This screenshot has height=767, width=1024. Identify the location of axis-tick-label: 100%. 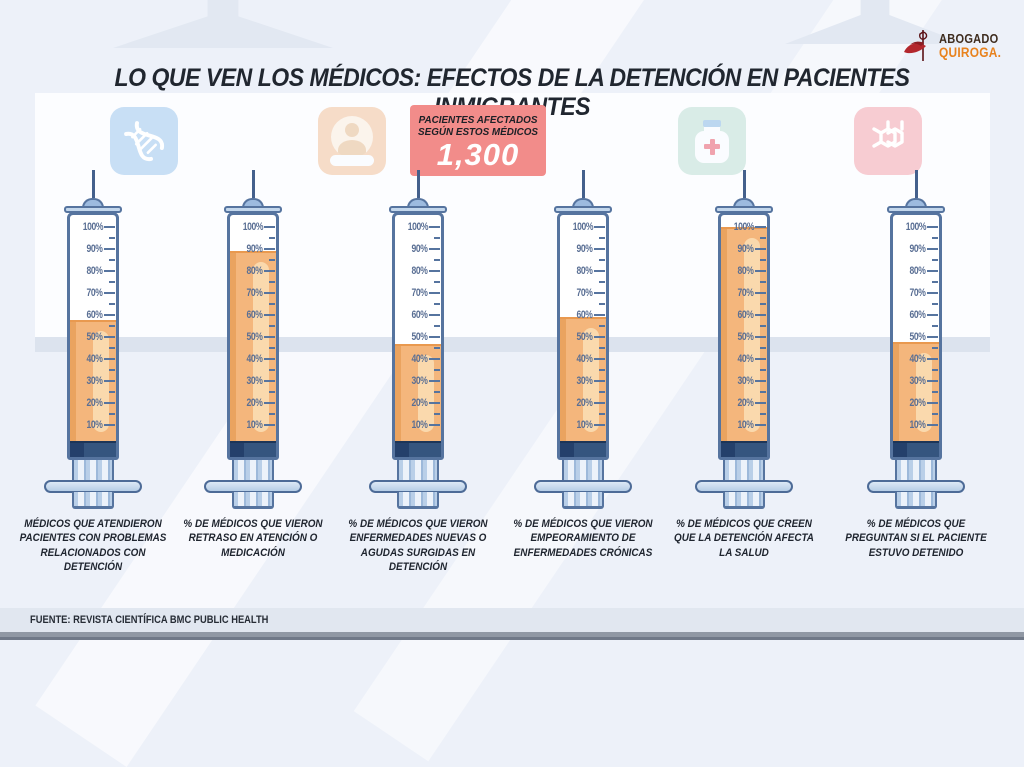
(583, 227).